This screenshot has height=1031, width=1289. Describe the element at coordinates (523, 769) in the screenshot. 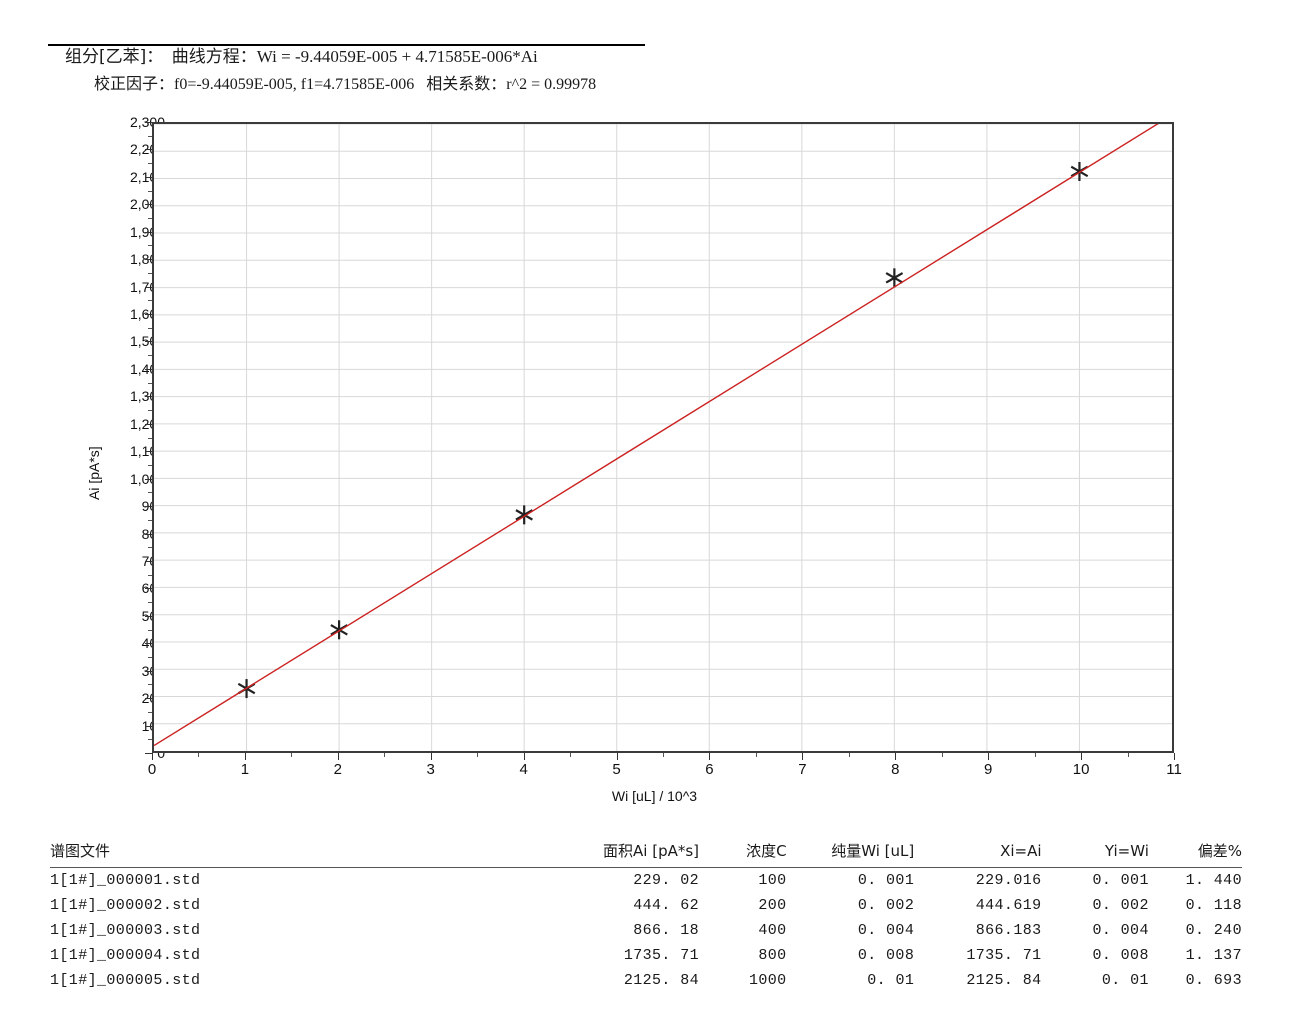

I see `x-tick-label: 4` at that location.